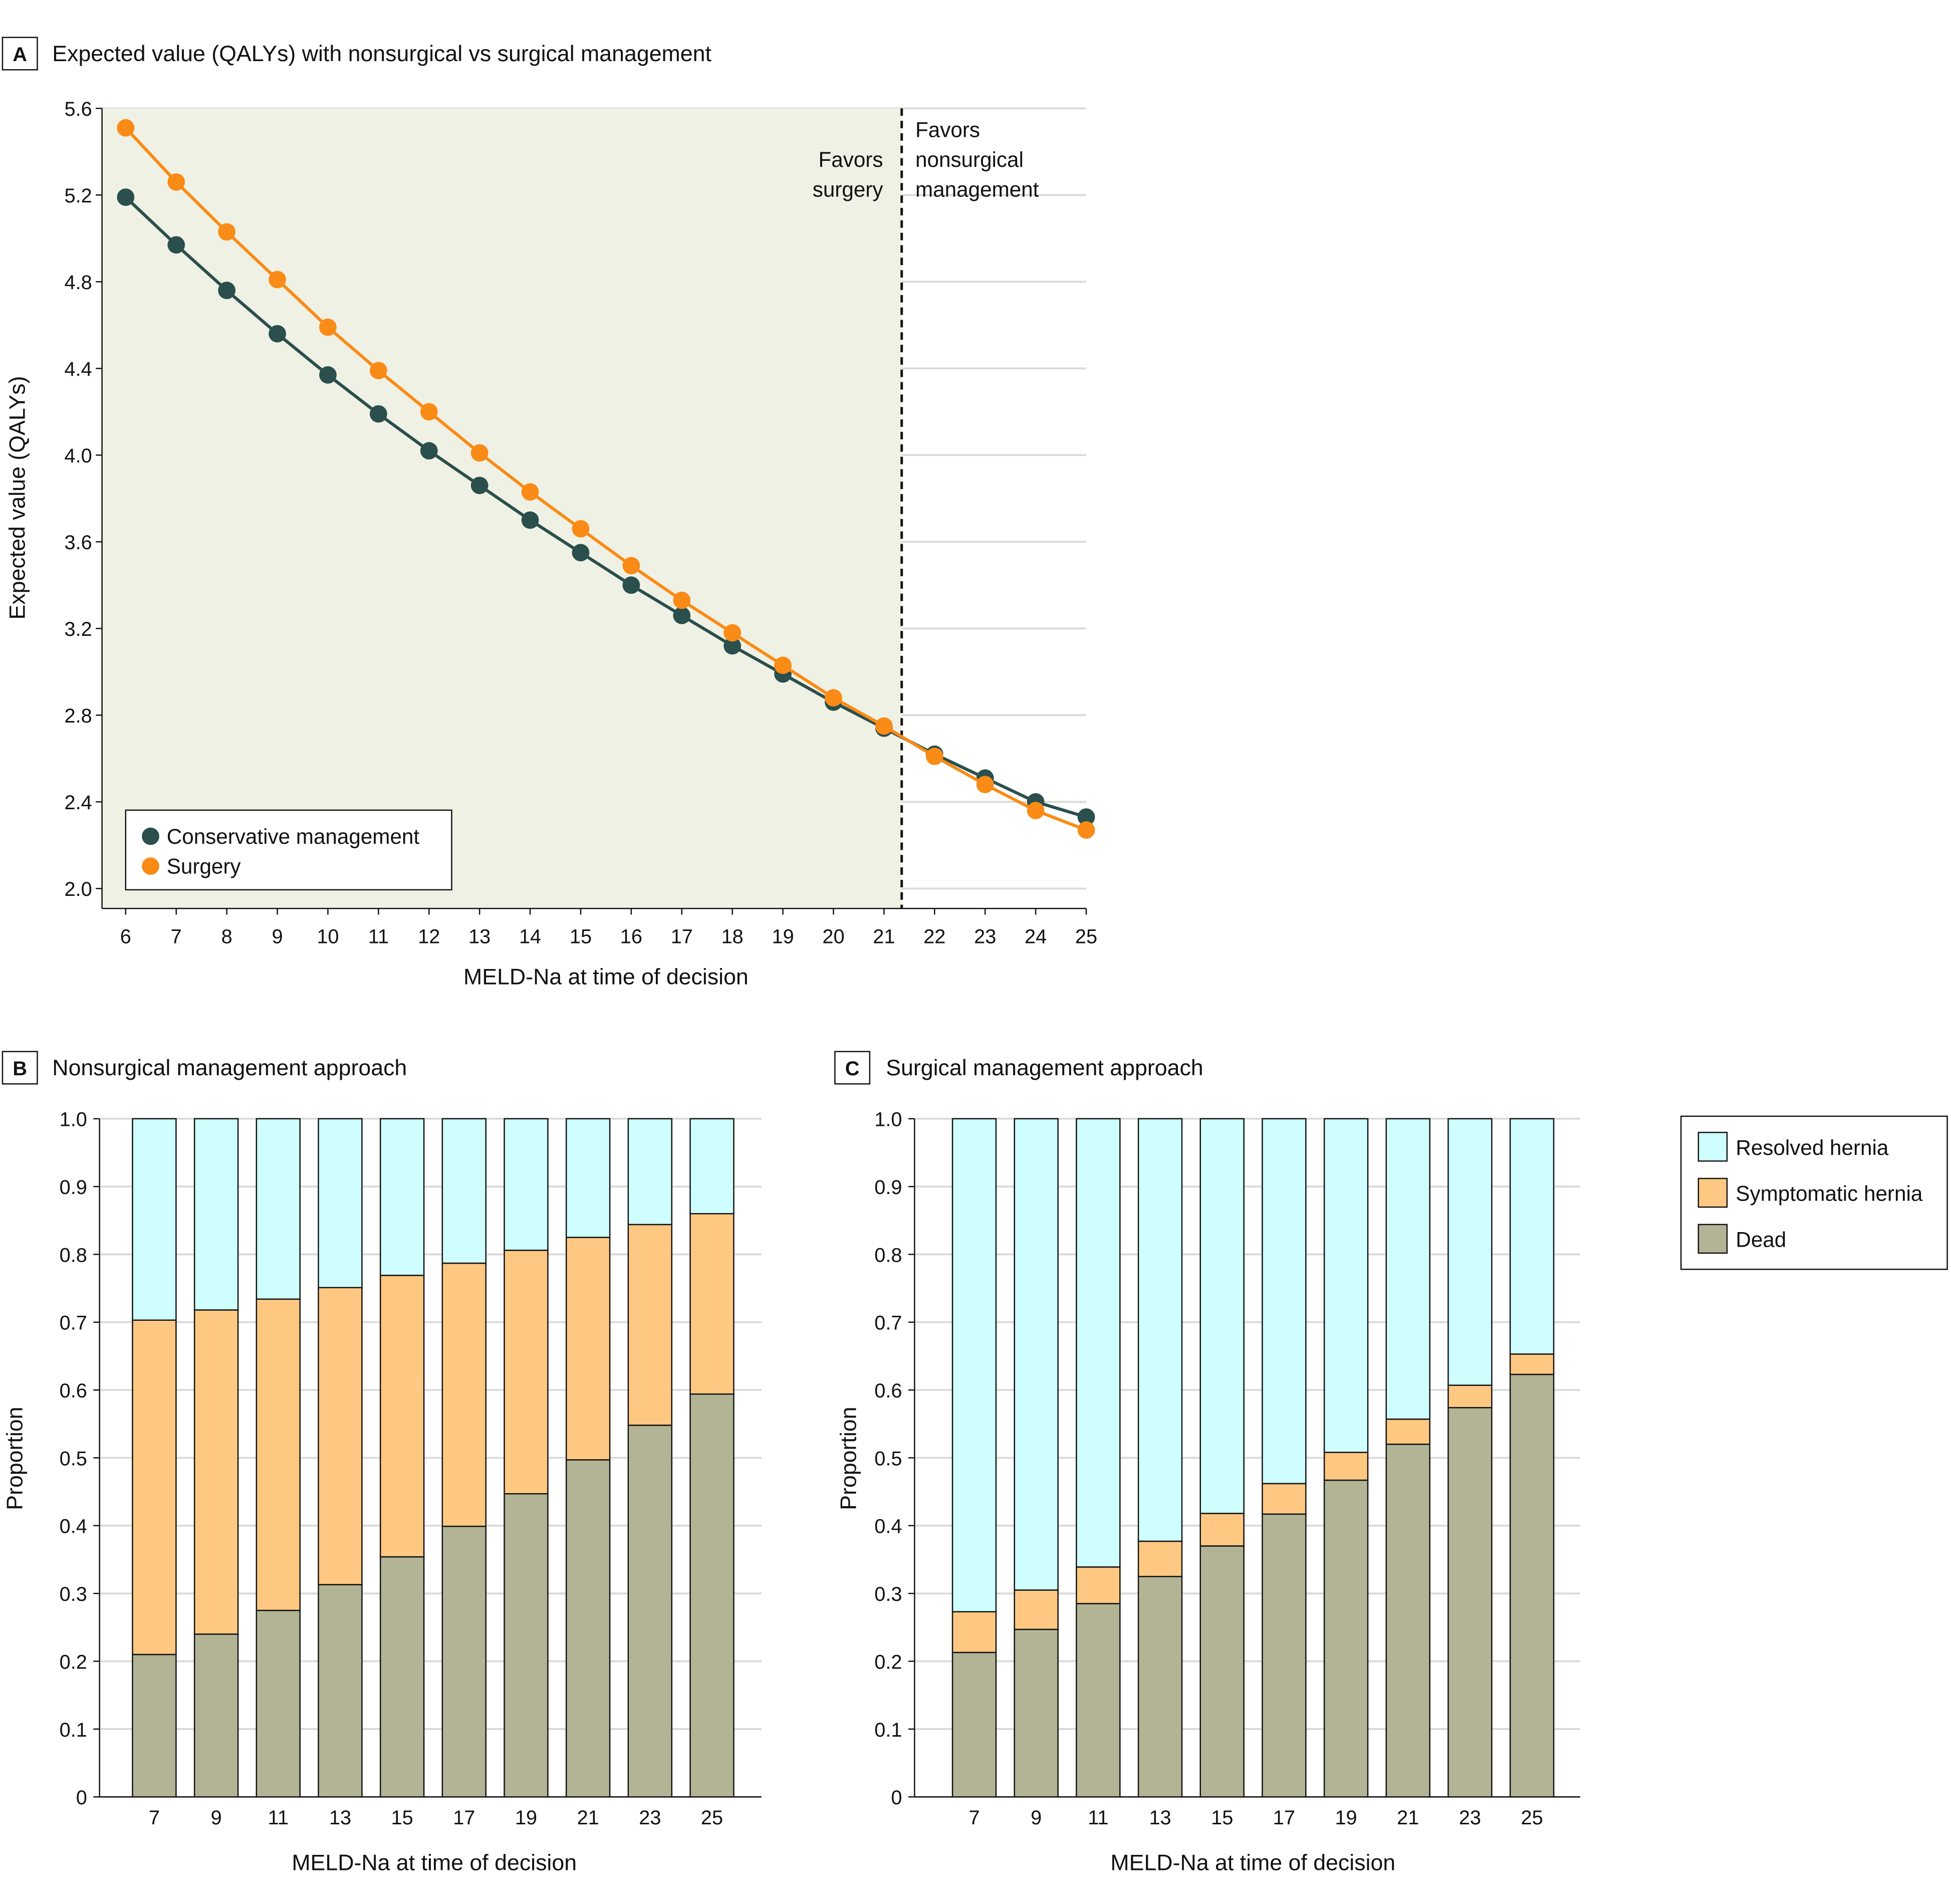  What do you see at coordinates (1044, 1068) in the screenshot?
I see `panel-c-title: Surgical management approach` at bounding box center [1044, 1068].